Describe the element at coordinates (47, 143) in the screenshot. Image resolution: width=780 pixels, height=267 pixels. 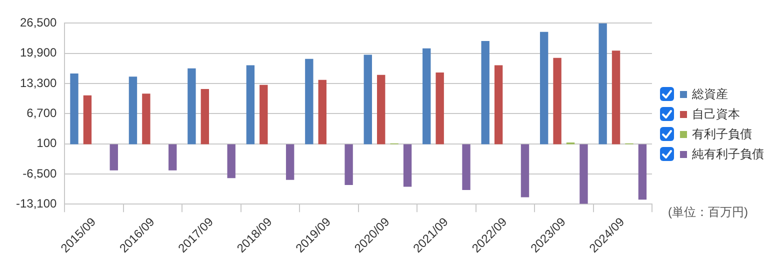
I see `y-tick-label: 100` at that location.